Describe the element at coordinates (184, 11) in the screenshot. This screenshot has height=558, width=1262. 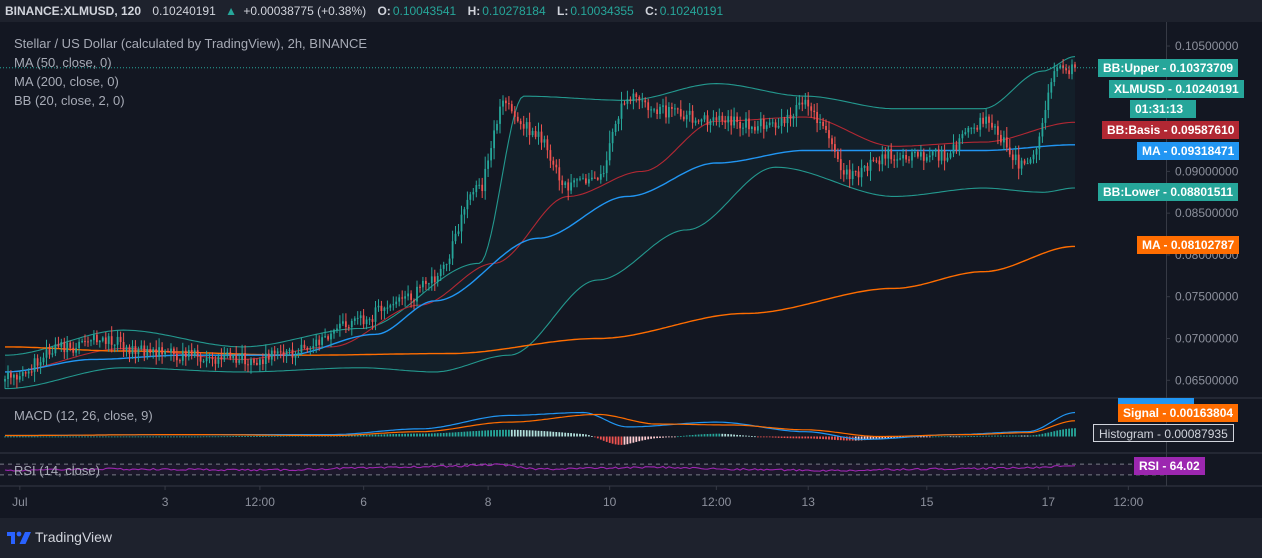
I see `last-price: 0.10240191` at that location.